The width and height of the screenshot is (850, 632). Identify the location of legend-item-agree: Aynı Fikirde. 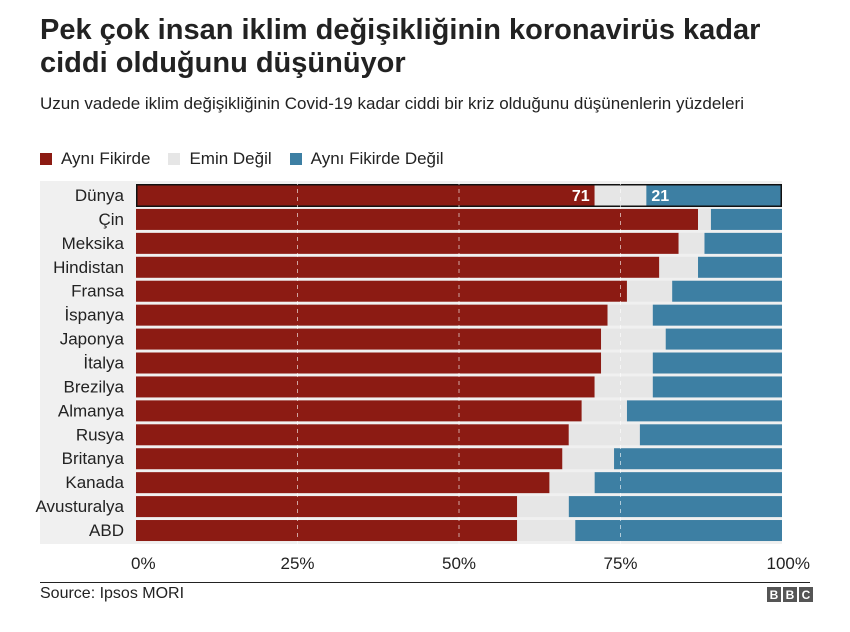
(95, 159).